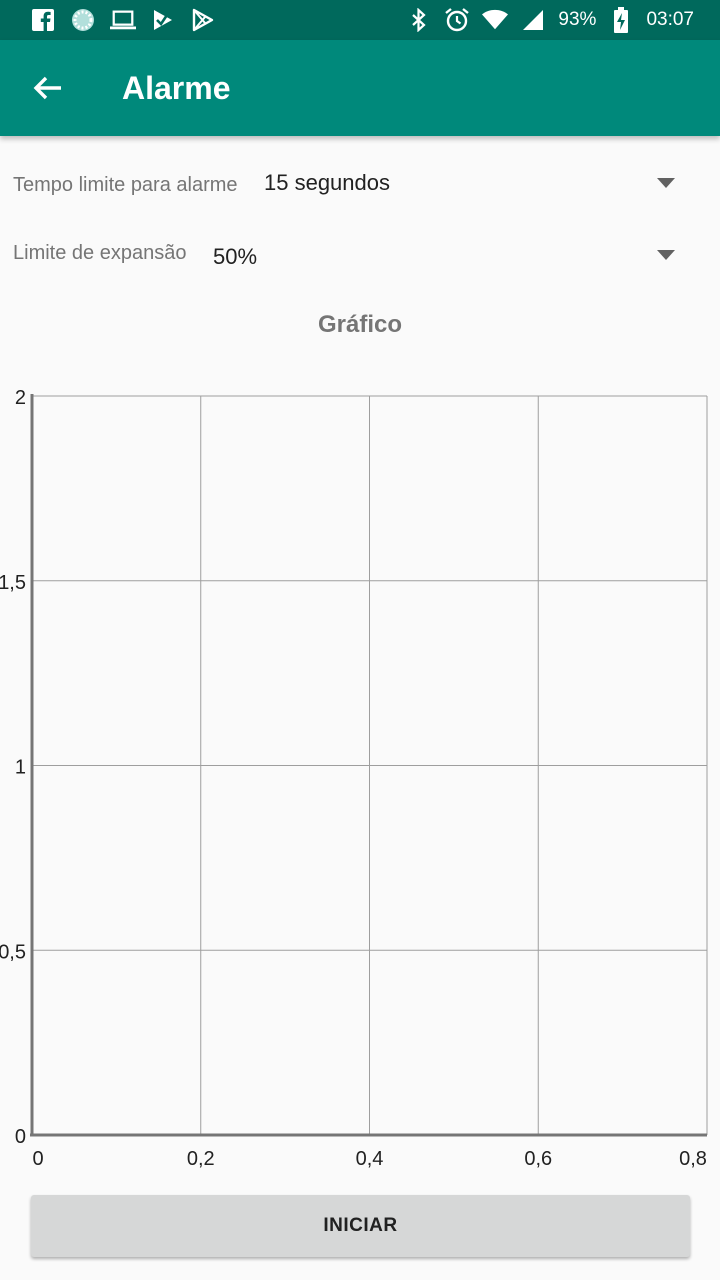 The width and height of the screenshot is (720, 1280). What do you see at coordinates (20, 1137) in the screenshot?
I see `y-tick-label: 0` at bounding box center [20, 1137].